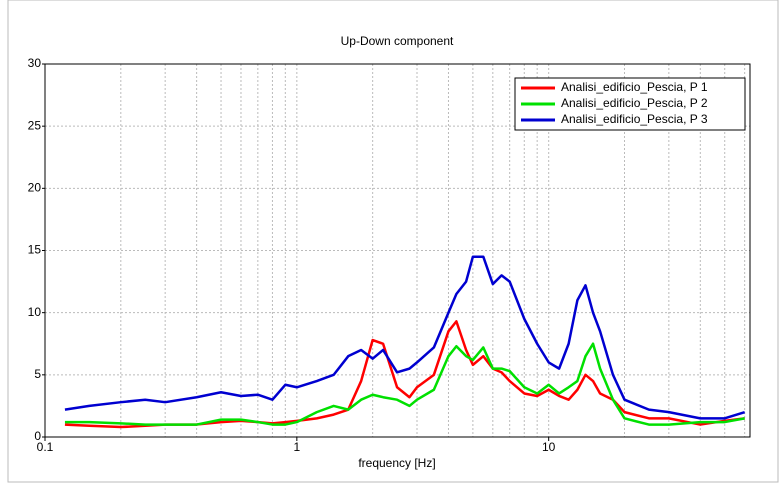 Image resolution: width=779 pixels, height=483 pixels. I want to click on legend-label: Analisi_edificio_Pescia, P 3, so click(634, 119).